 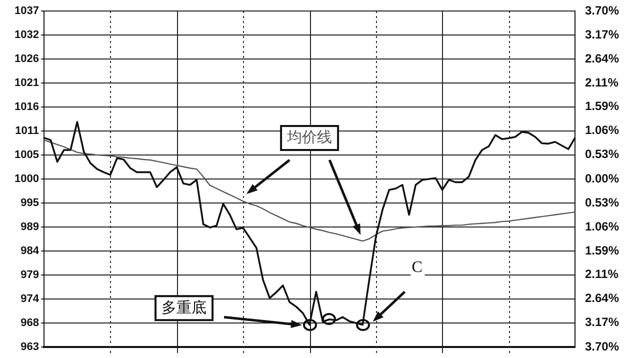 I want to click on y-tick-label: 984, so click(x=30, y=251).